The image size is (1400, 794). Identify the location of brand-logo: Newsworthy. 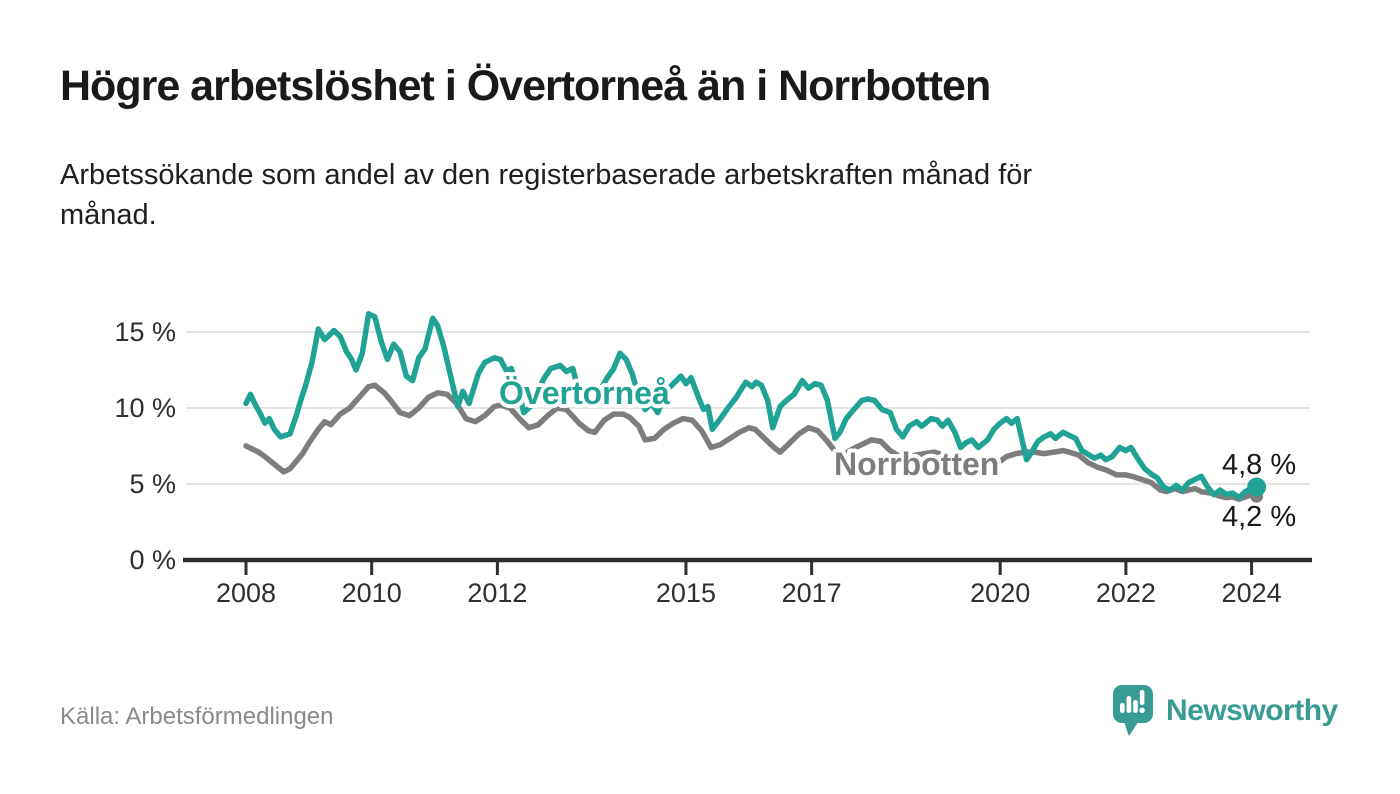
(1225, 711).